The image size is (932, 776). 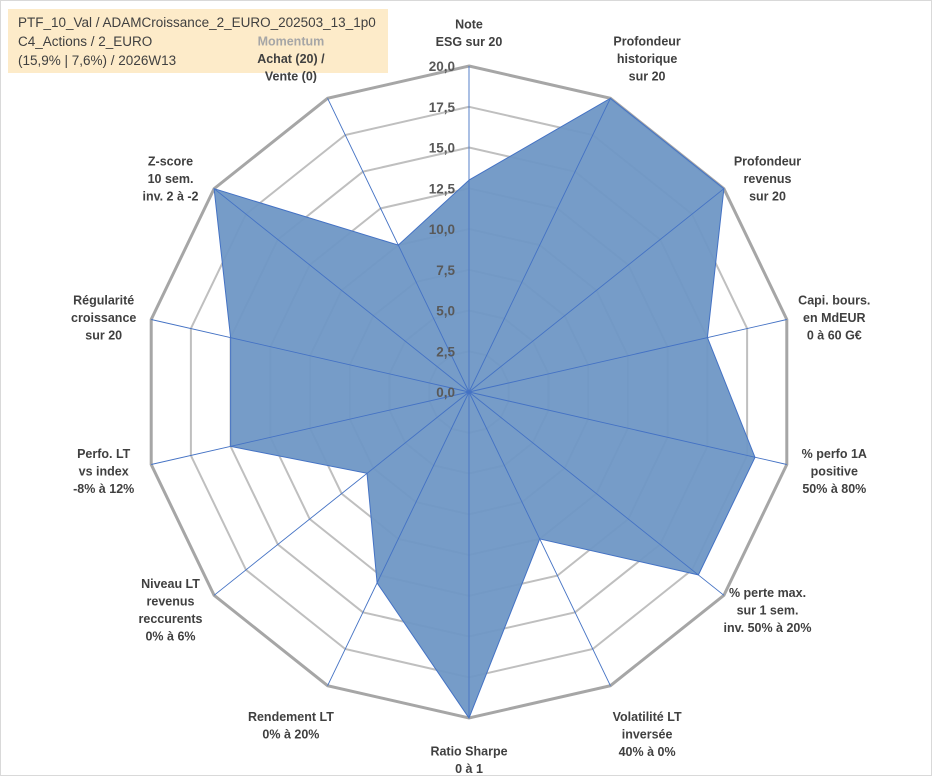 I want to click on axis-label-line: historique, so click(x=647, y=59).